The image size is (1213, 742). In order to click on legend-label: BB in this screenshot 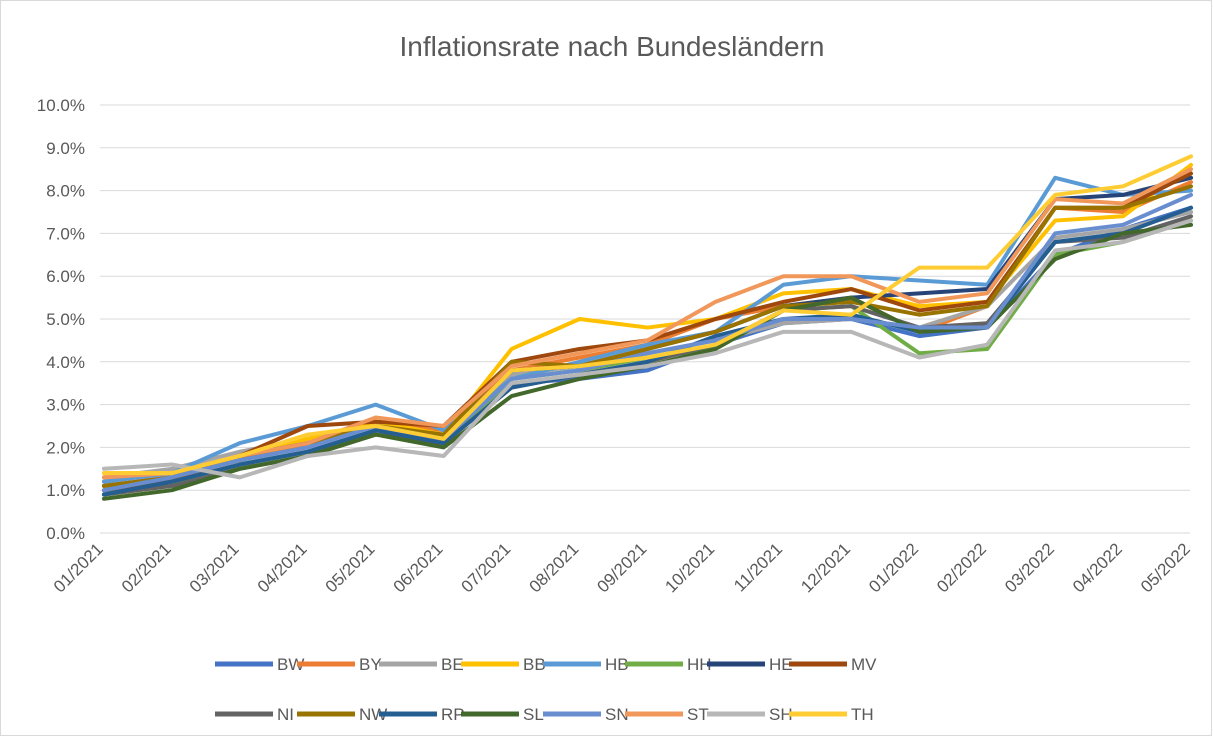, I will do `click(534, 664)`.